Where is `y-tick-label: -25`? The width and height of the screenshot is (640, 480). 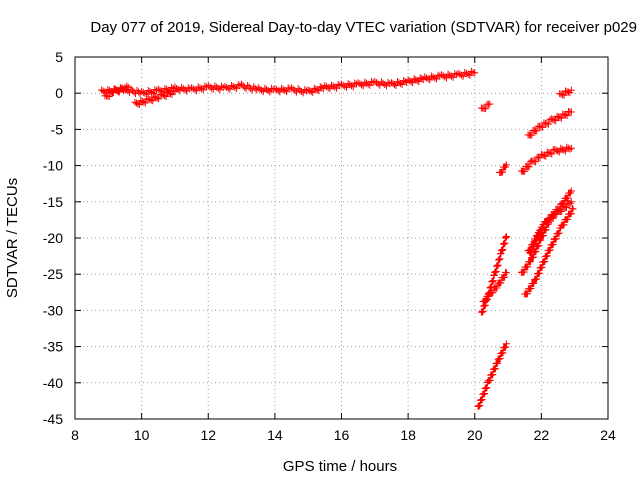 y-tick-label: -25 is located at coordinates (53, 274).